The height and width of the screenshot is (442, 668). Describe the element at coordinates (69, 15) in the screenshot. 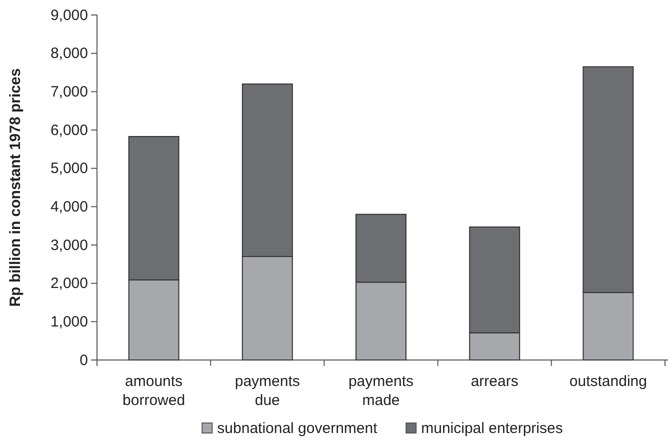

I see `y-tick-label: 9,000` at that location.